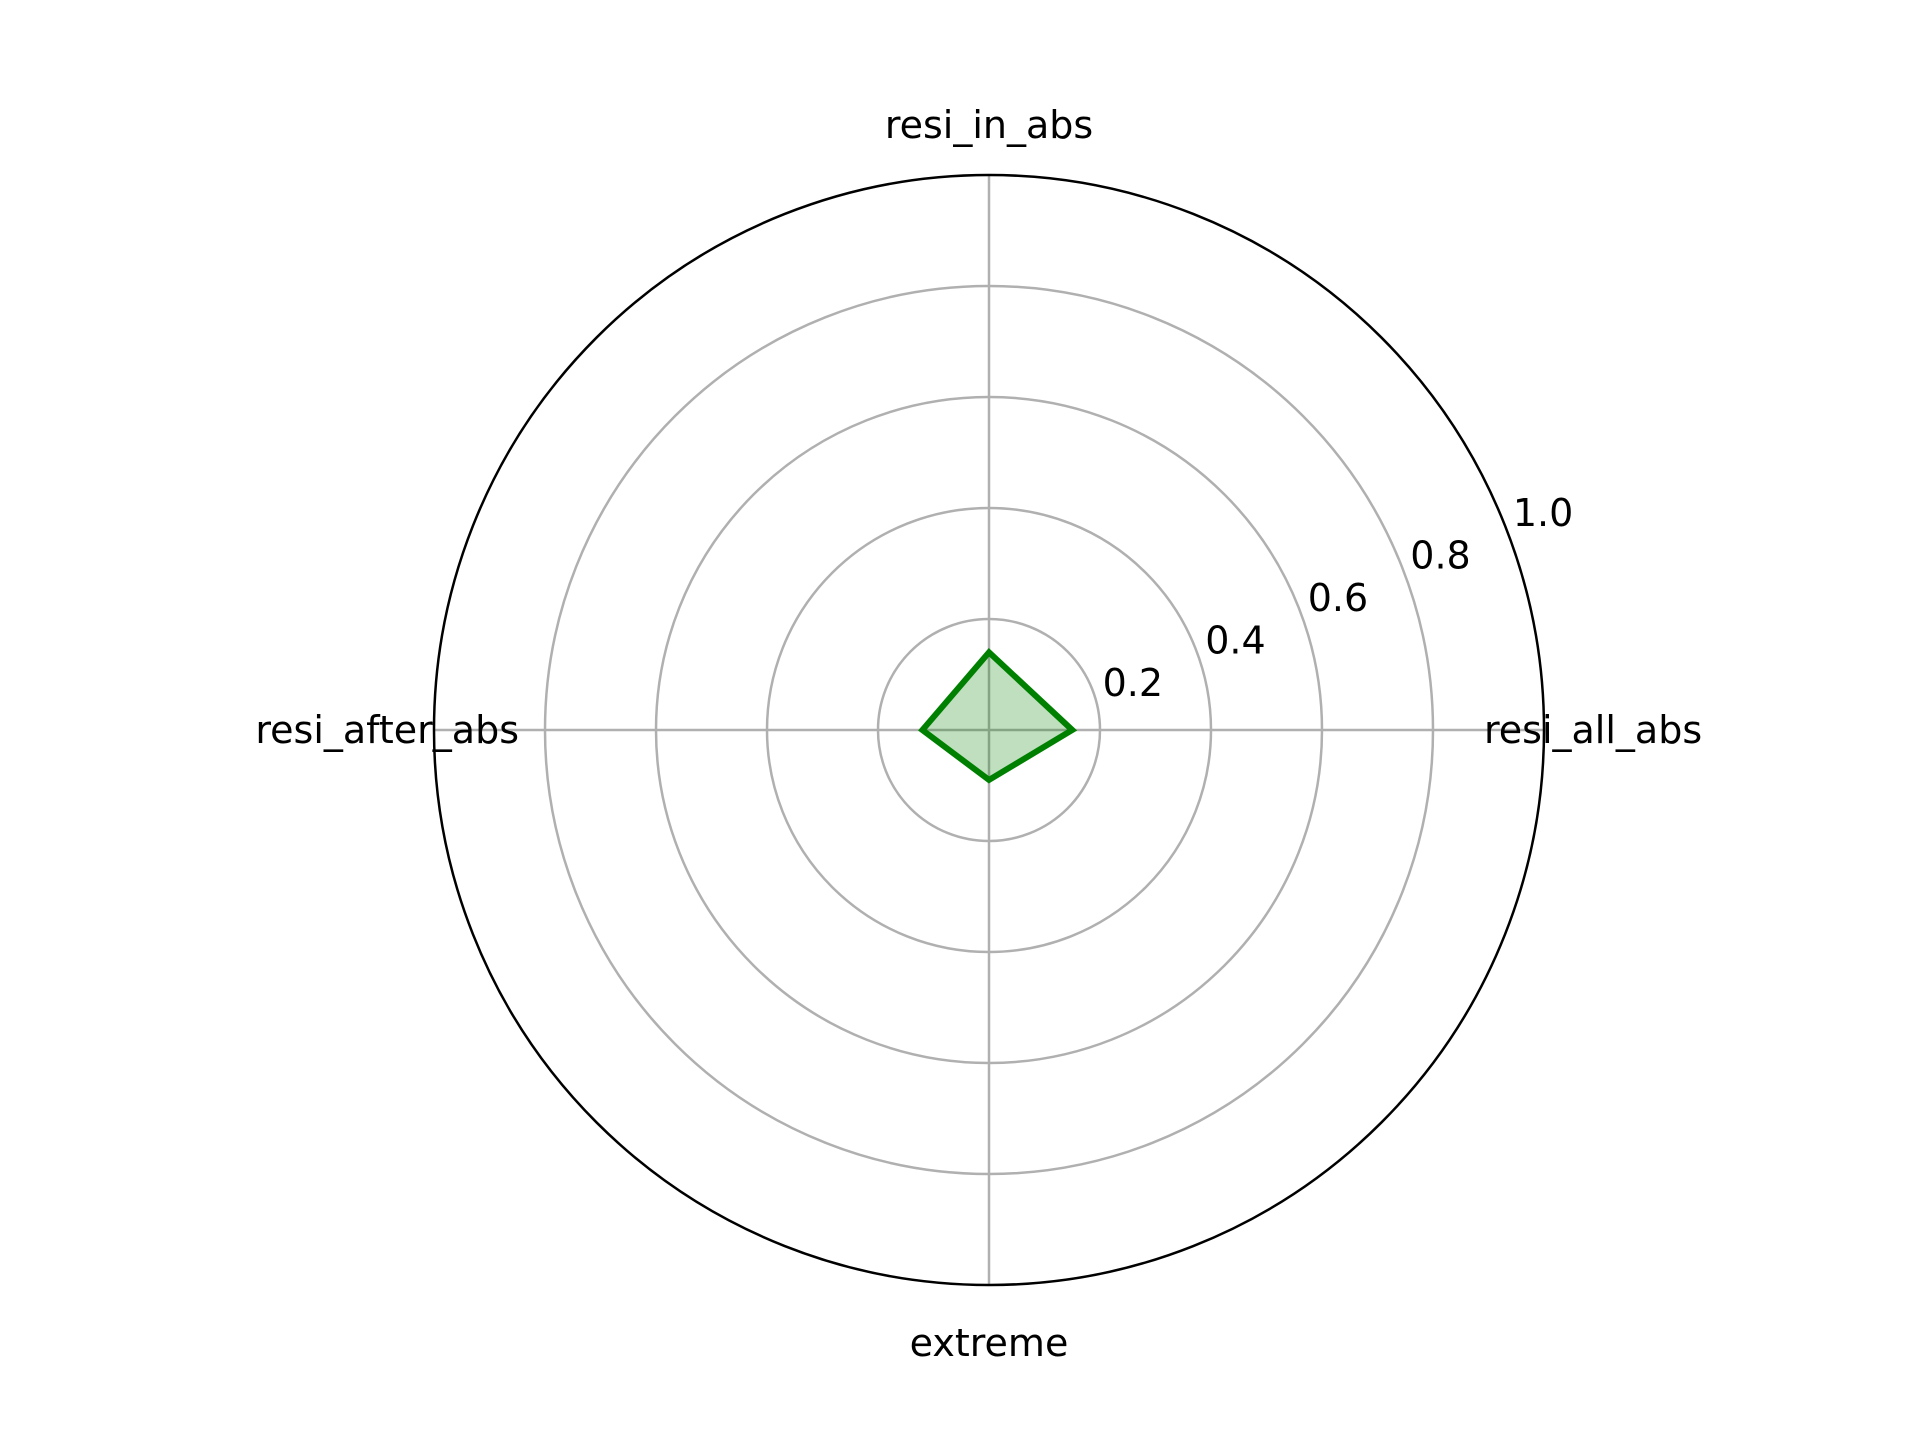  Describe the element at coordinates (1440, 555) in the screenshot. I see `radial-tick-label-3: 0.8` at that location.